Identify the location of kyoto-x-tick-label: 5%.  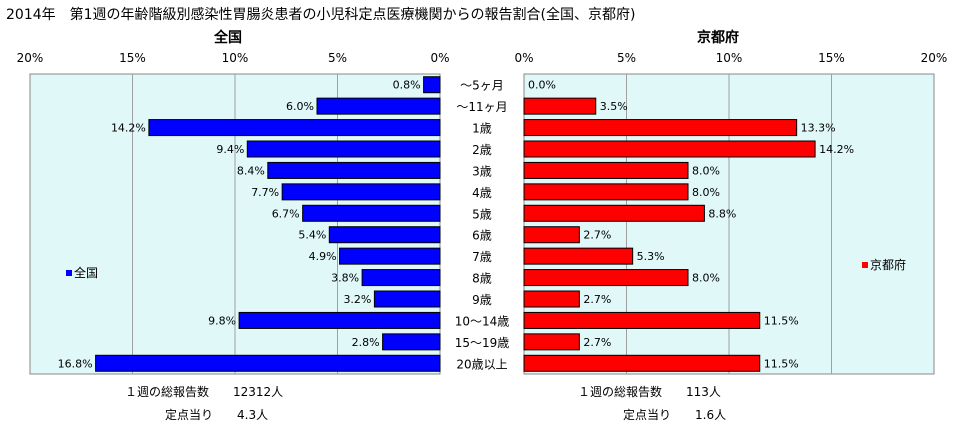
(626, 58).